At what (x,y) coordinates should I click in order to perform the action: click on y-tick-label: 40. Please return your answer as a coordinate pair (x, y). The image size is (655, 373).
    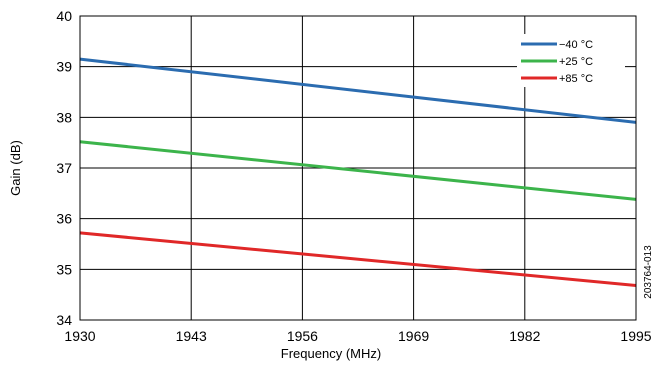
    Looking at the image, I should click on (64, 16).